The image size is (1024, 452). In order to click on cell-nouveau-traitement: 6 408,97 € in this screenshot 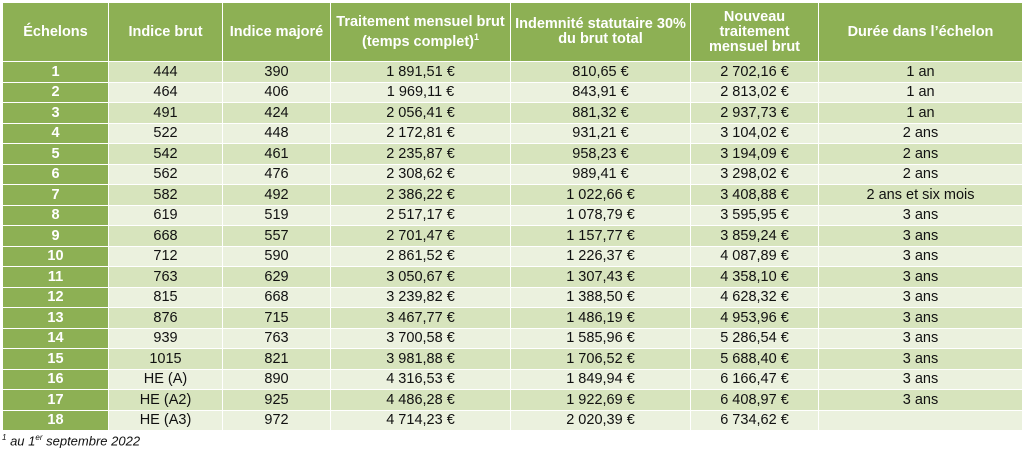, I will do `click(754, 400)`.